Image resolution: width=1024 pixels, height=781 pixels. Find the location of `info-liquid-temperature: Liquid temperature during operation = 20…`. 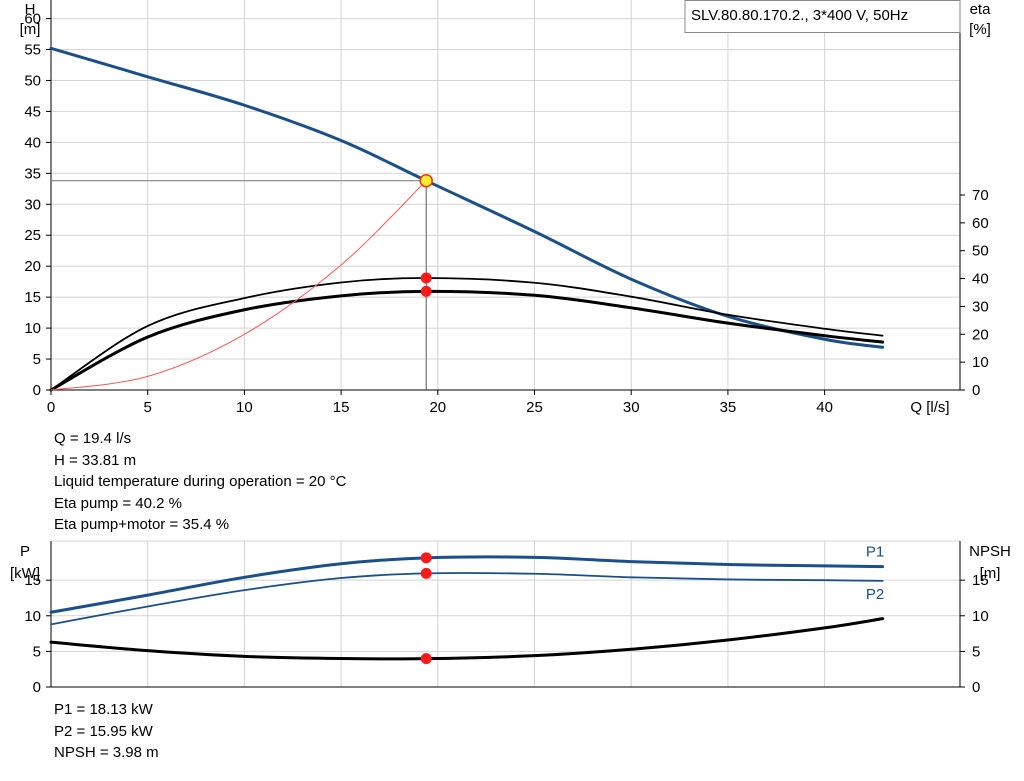

info-liquid-temperature: Liquid temperature during operation = 20… is located at coordinates (200, 481).